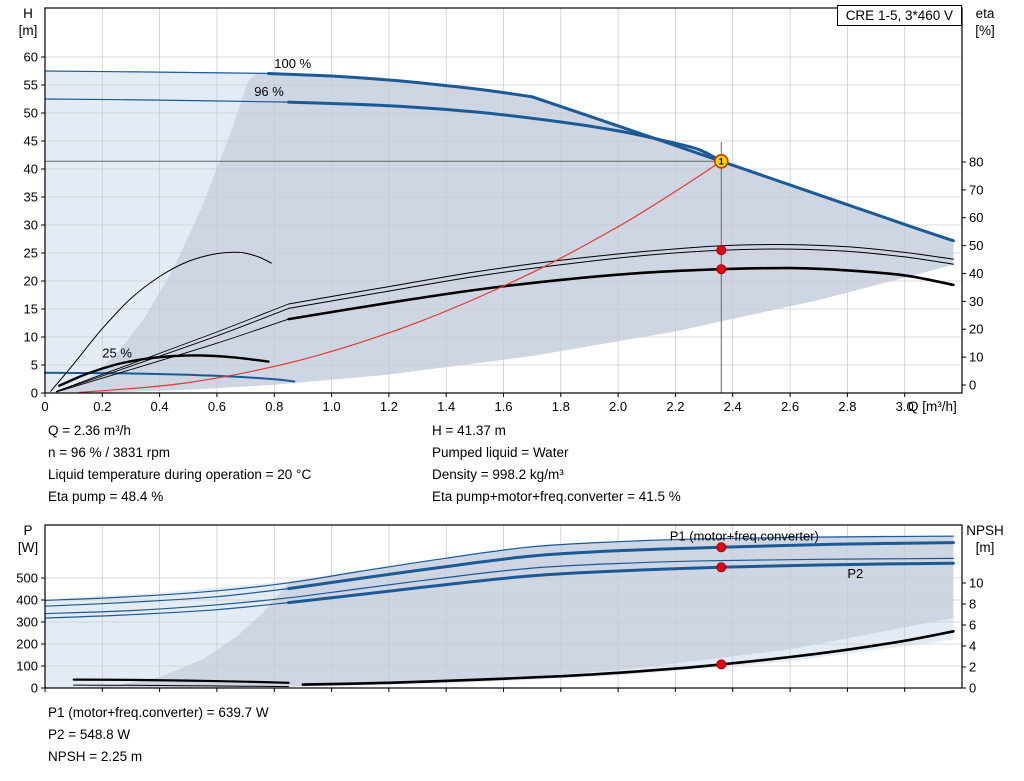 The height and width of the screenshot is (781, 1024). What do you see at coordinates (744, 536) in the screenshot?
I see `label-p1-label: P1 (motor+freq.converter)` at bounding box center [744, 536].